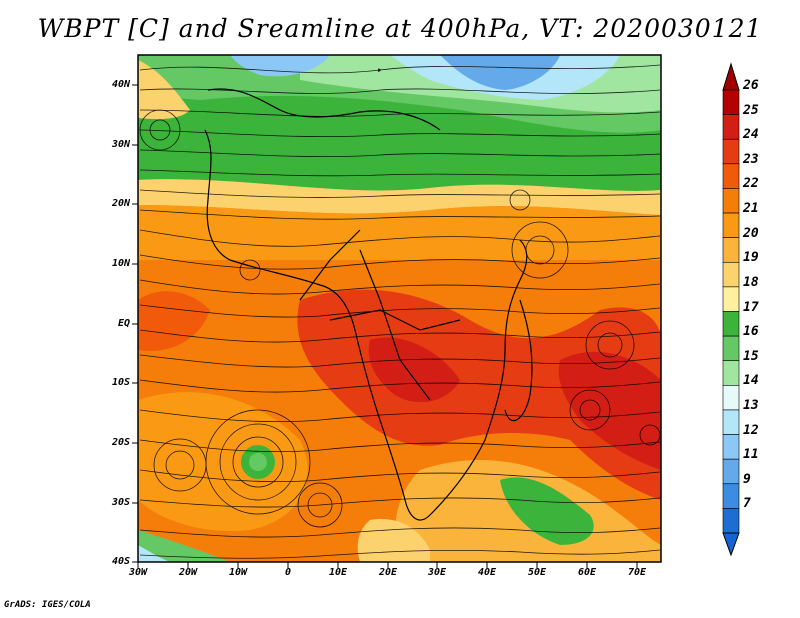 The image size is (800, 618). What do you see at coordinates (120, 442) in the screenshot?
I see `lat-label-20s: 20S` at bounding box center [120, 442].